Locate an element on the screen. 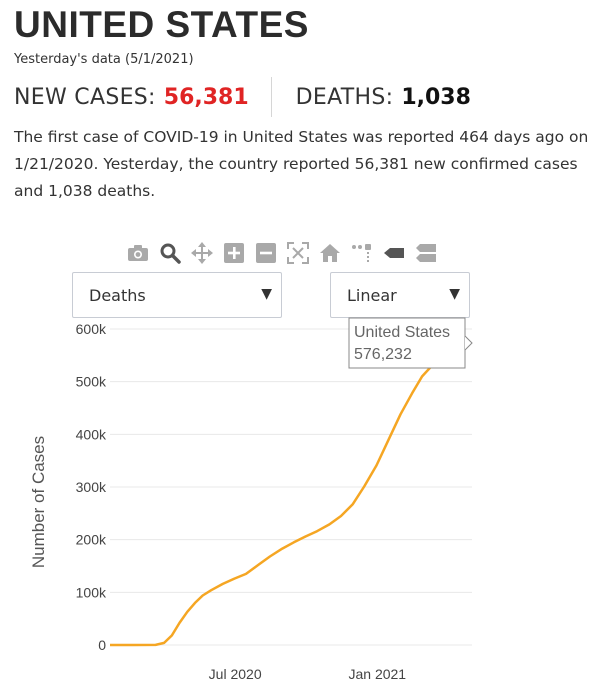 The height and width of the screenshot is (687, 601). hover-closest-icon is located at coordinates (394, 253).